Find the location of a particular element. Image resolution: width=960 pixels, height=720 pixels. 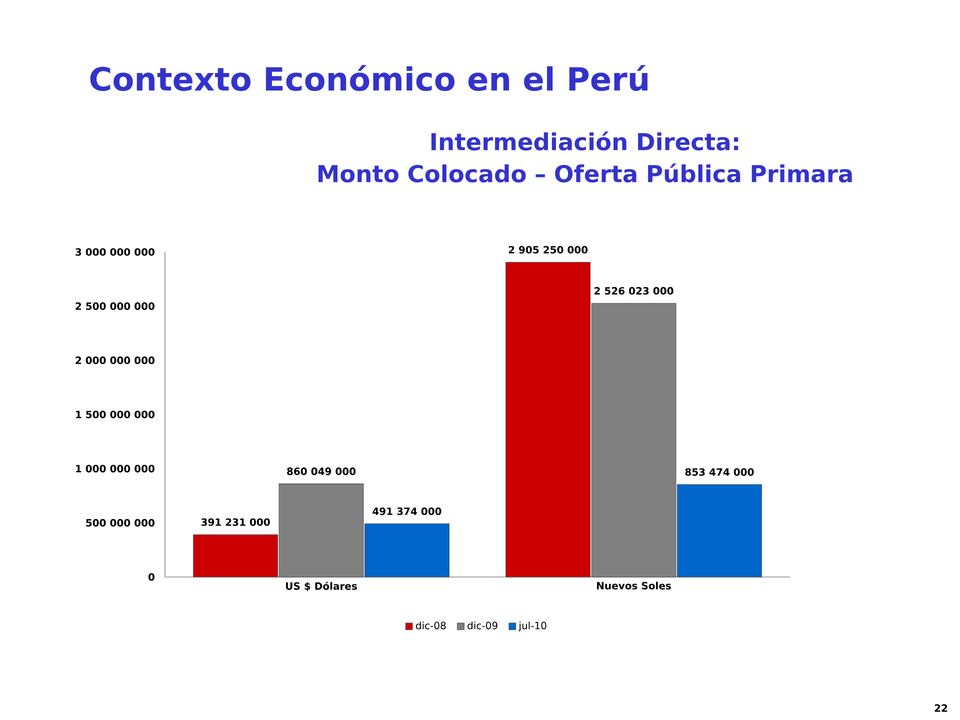

x-tick-label: Nuevos Soles is located at coordinates (634, 586).